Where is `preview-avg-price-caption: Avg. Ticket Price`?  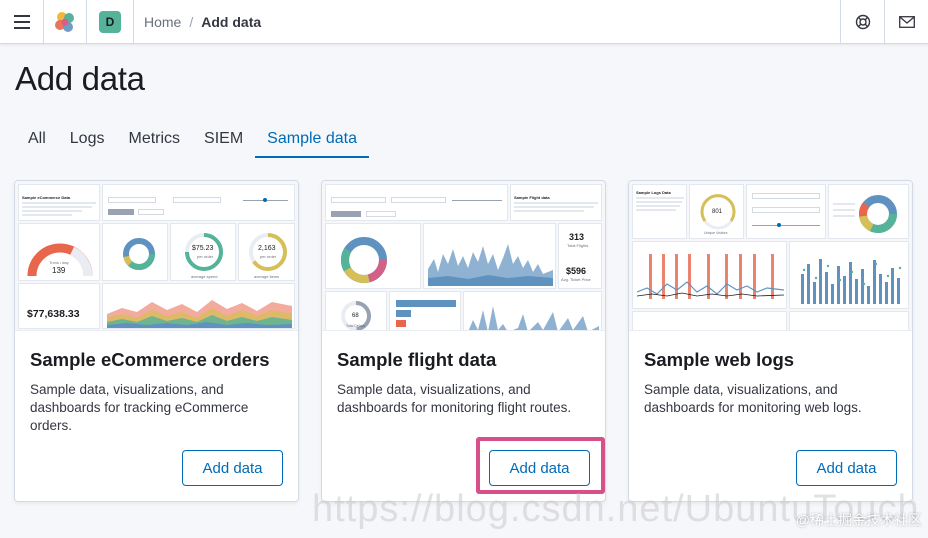 preview-avg-price-caption: Avg. Ticket Price is located at coordinates (576, 279).